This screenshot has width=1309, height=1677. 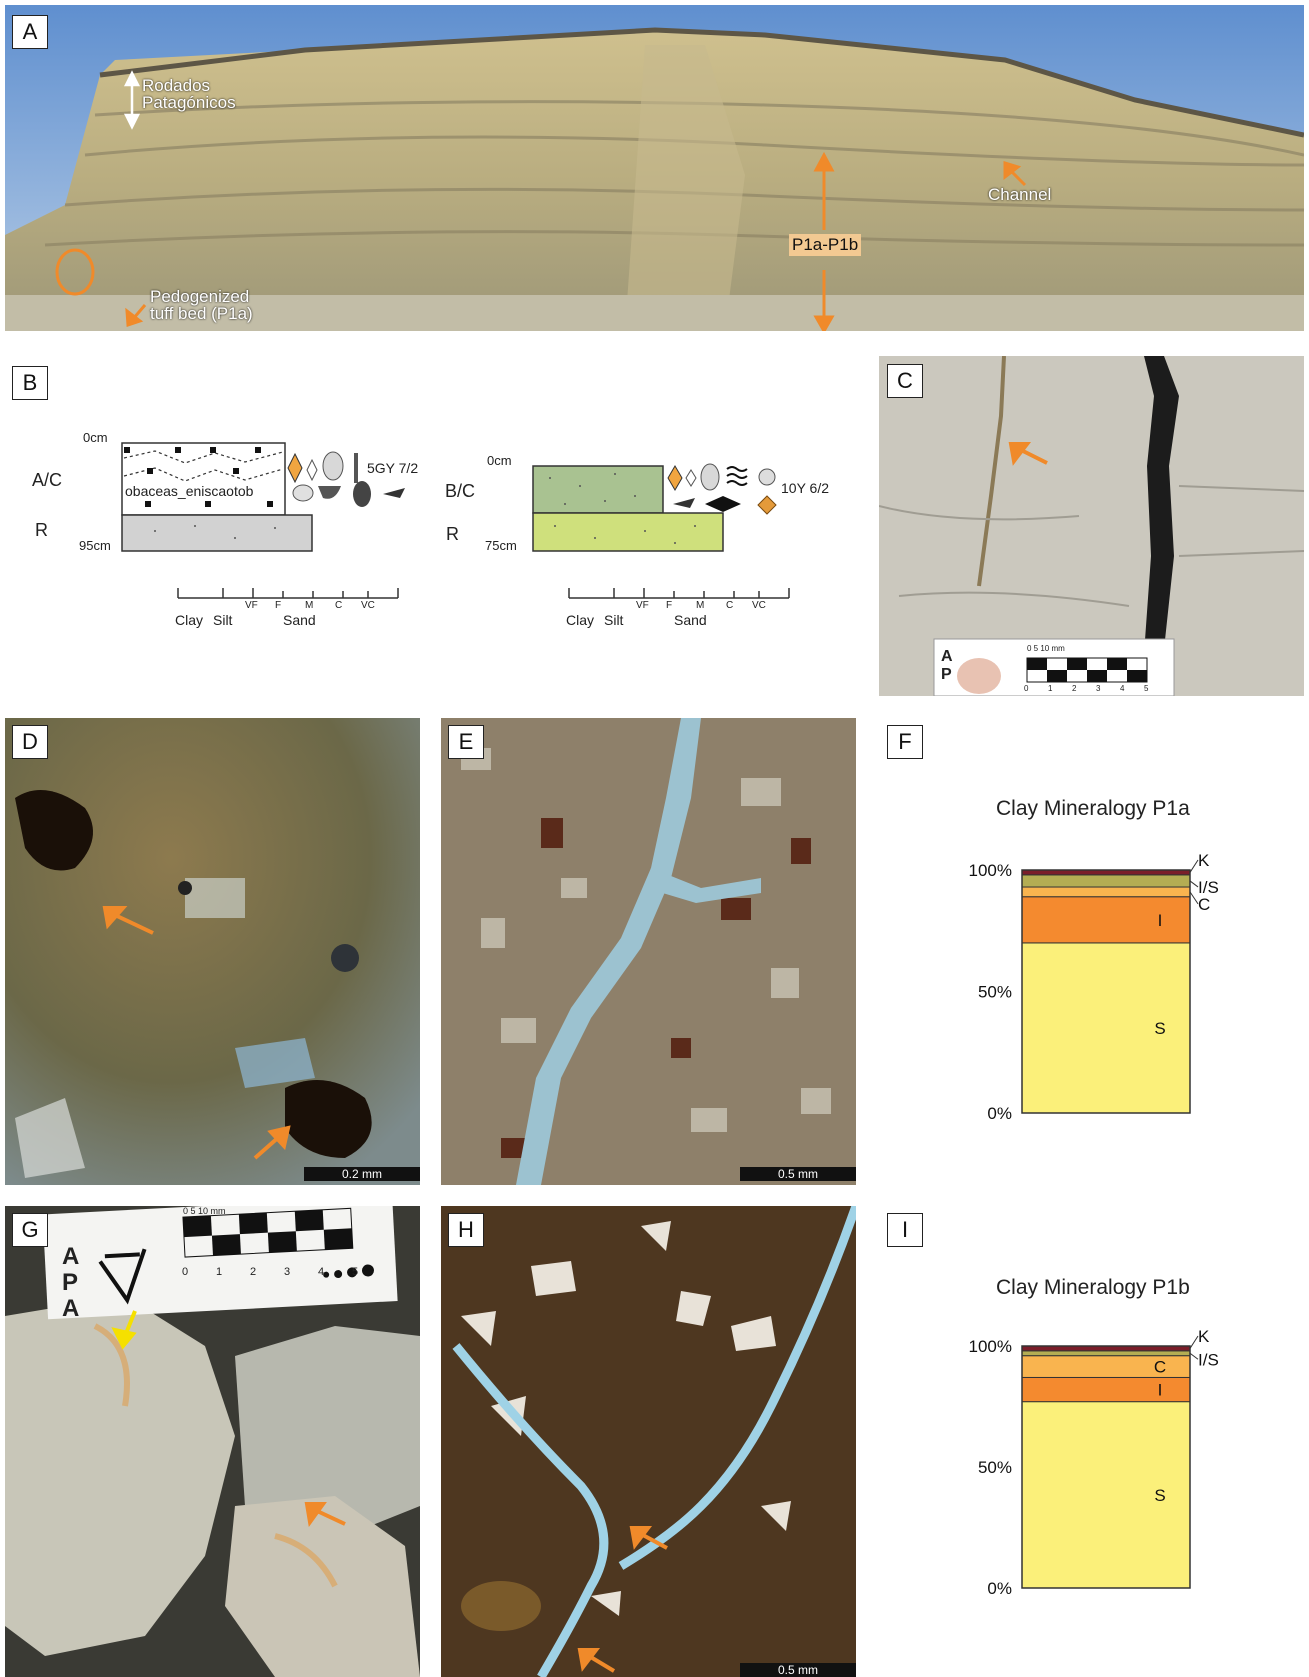 I want to click on panel-letter-c: C, so click(x=905, y=381).